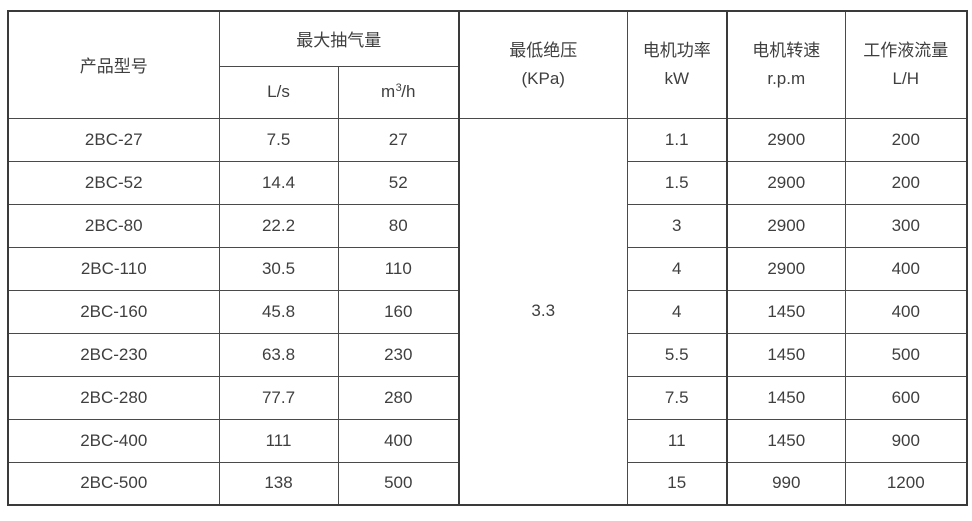 The height and width of the screenshot is (521, 972). I want to click on header-working-fluid-flow: 工作液流量 L/H, so click(906, 64).